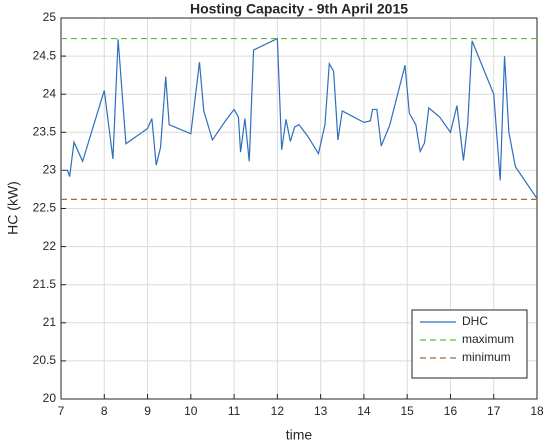  I want to click on legend-box, so click(469, 344).